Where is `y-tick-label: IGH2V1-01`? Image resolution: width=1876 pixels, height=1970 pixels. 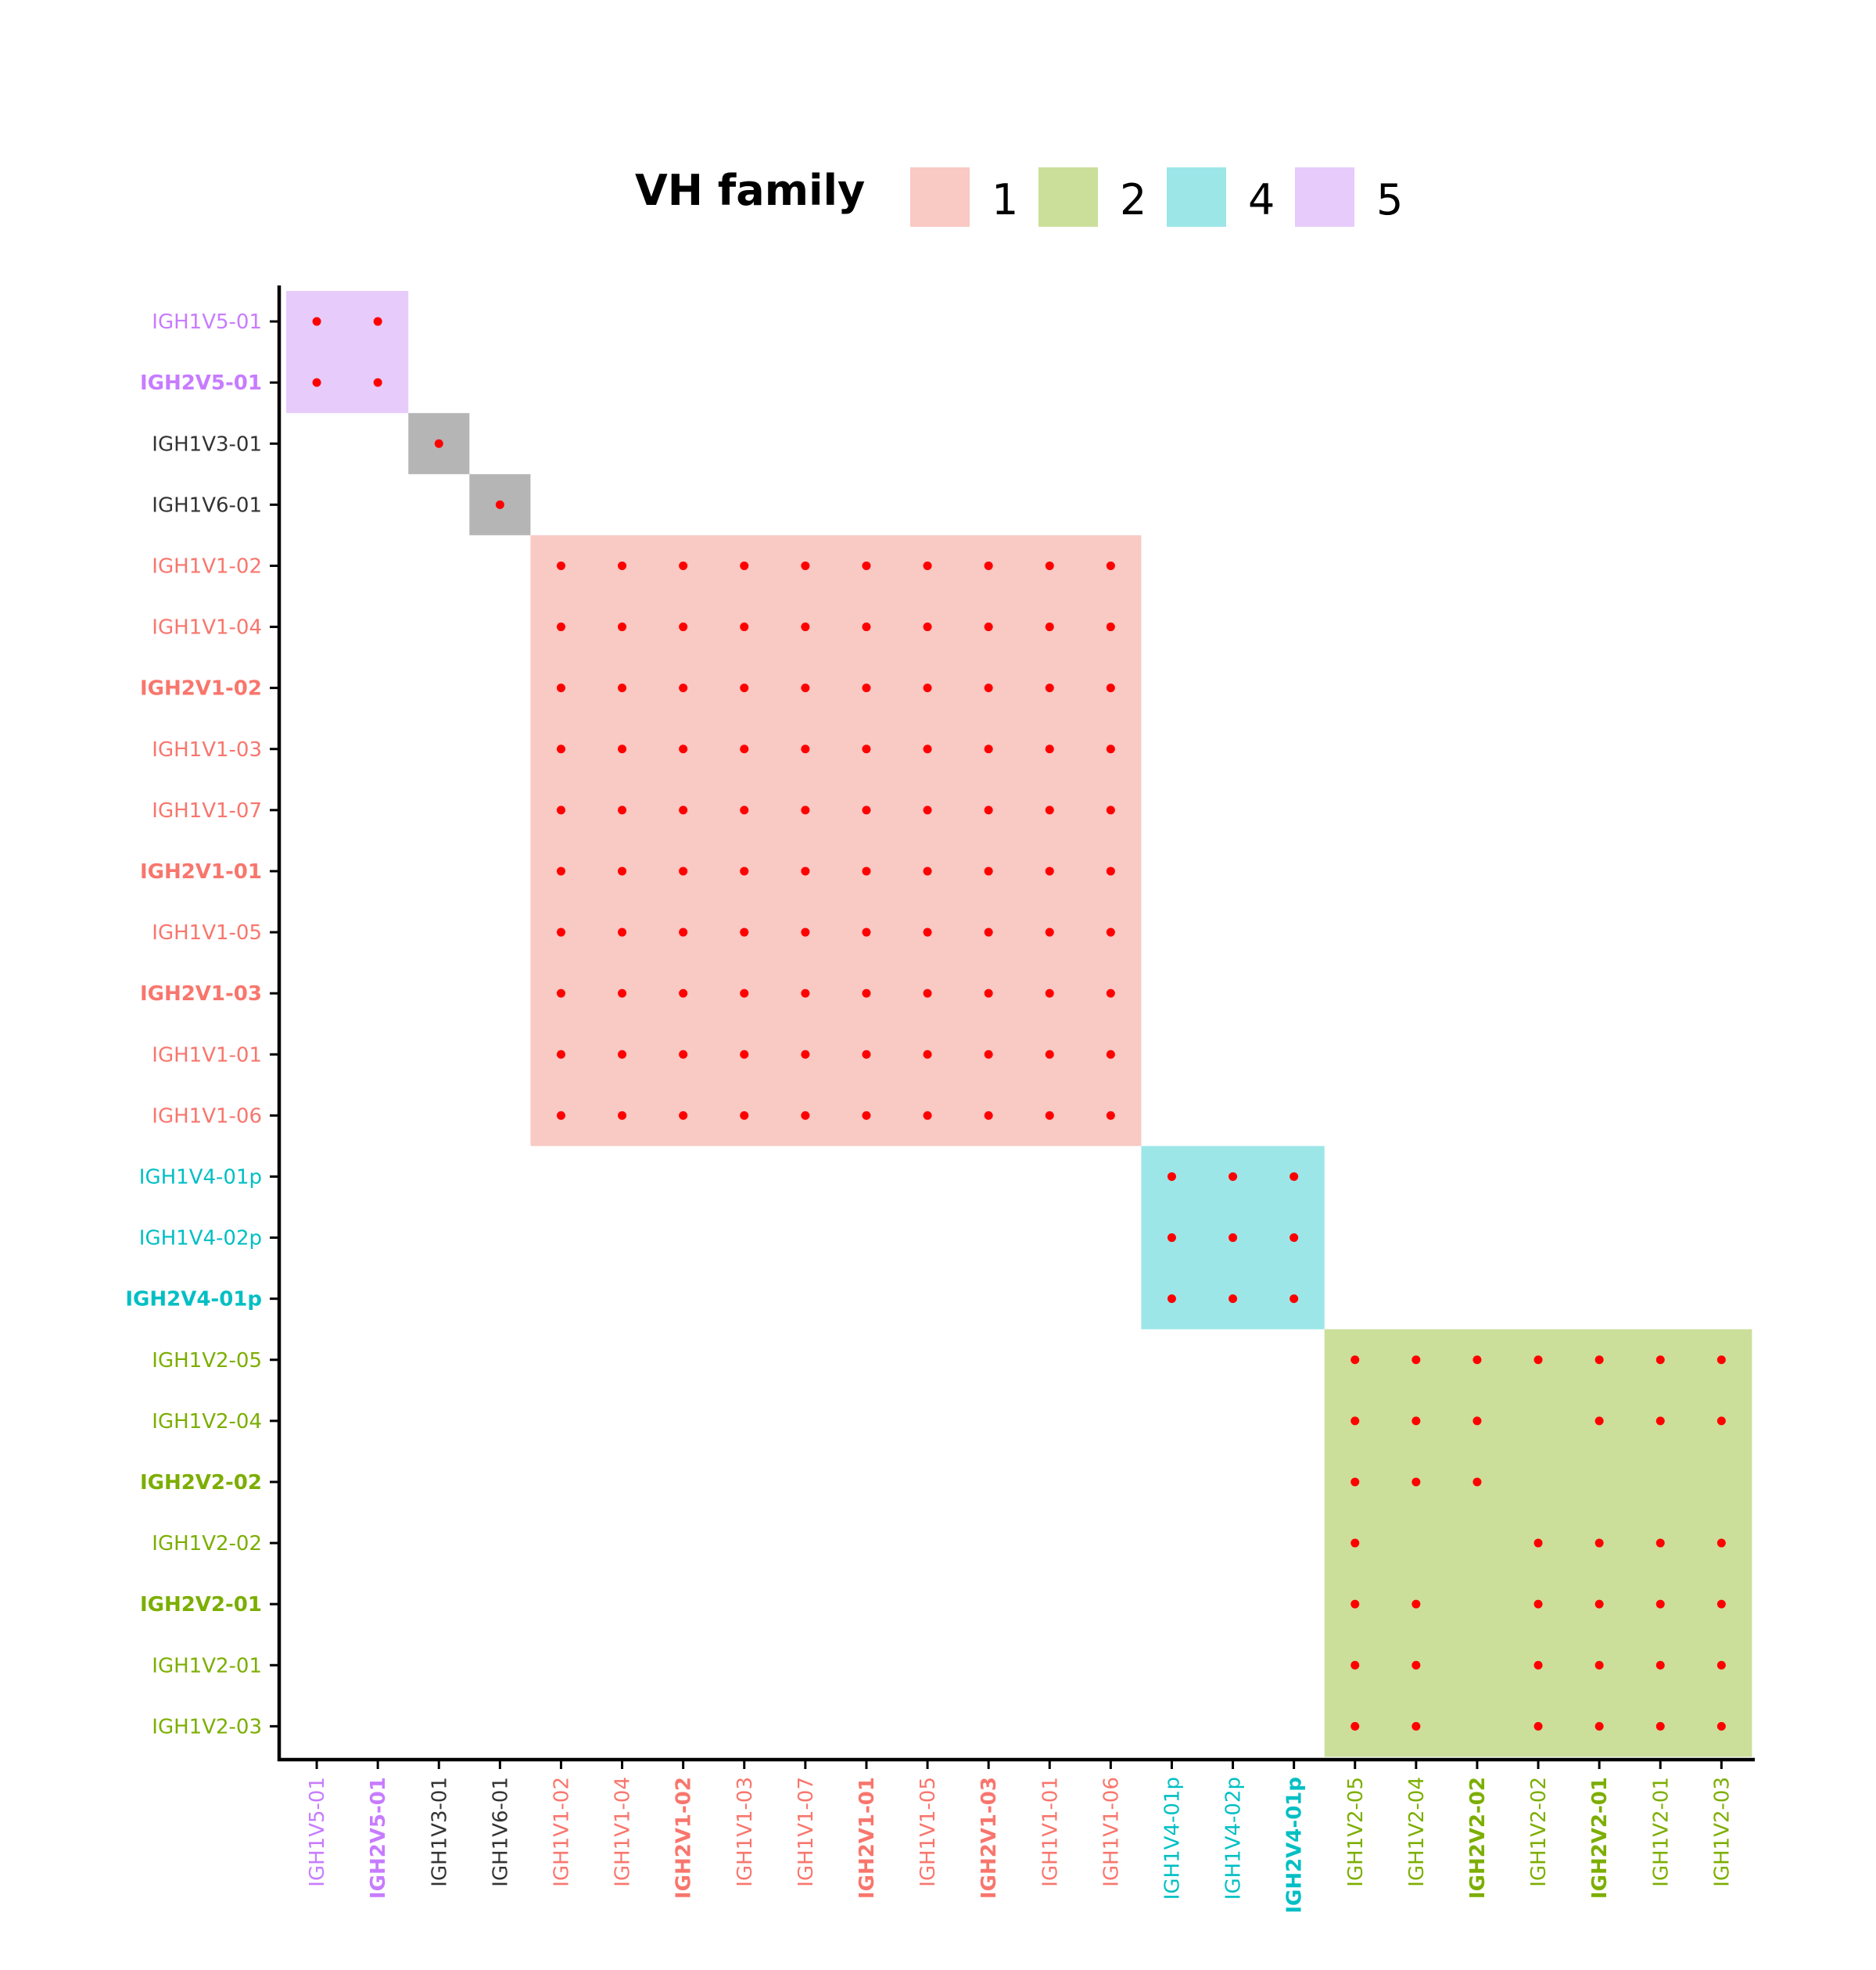
y-tick-label: IGH2V1-01 is located at coordinates (201, 872).